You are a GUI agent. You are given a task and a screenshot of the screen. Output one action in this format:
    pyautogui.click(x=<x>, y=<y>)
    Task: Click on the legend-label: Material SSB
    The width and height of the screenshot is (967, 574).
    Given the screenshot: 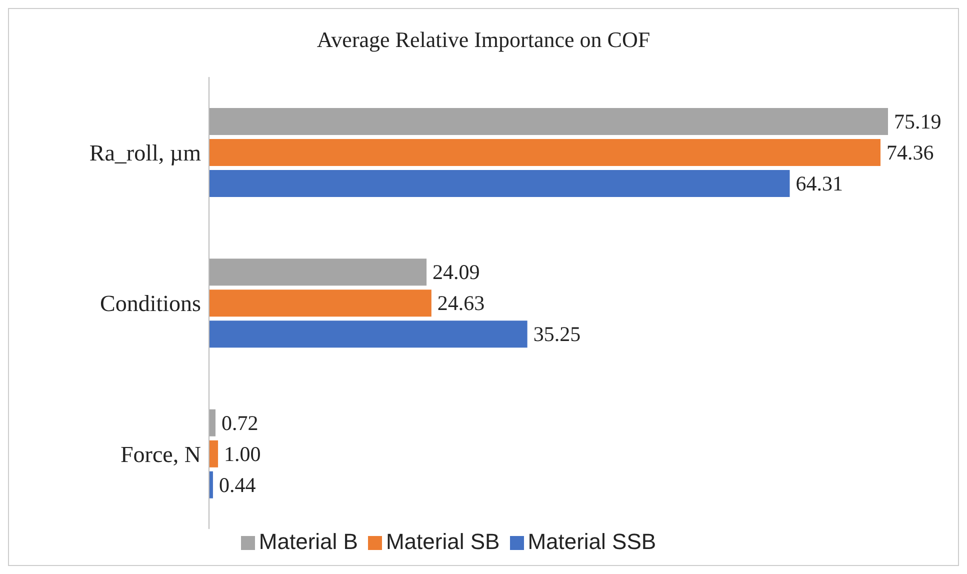 What is the action you would take?
    pyautogui.click(x=592, y=541)
    